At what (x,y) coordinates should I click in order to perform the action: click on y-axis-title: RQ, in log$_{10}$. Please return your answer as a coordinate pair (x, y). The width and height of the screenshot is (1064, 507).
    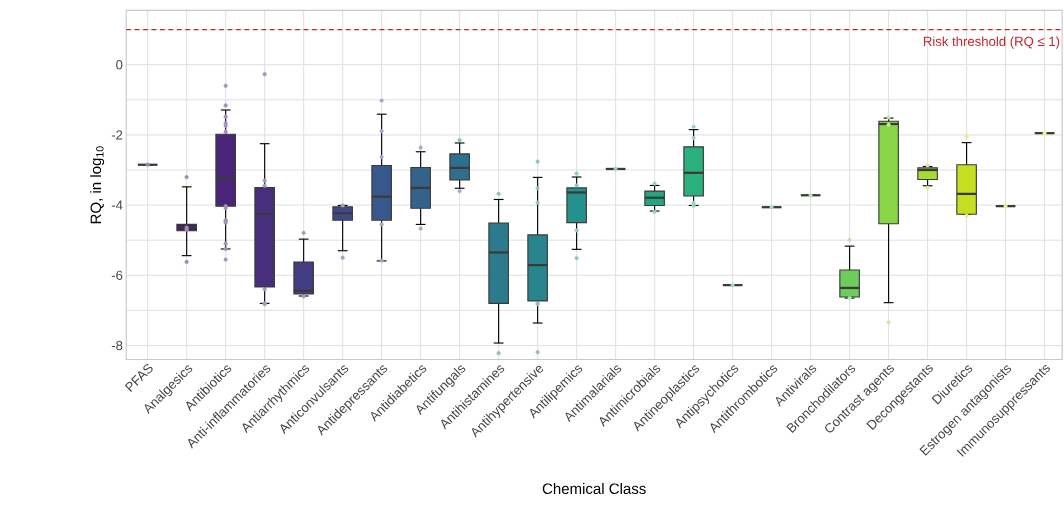
    Looking at the image, I should click on (97, 185).